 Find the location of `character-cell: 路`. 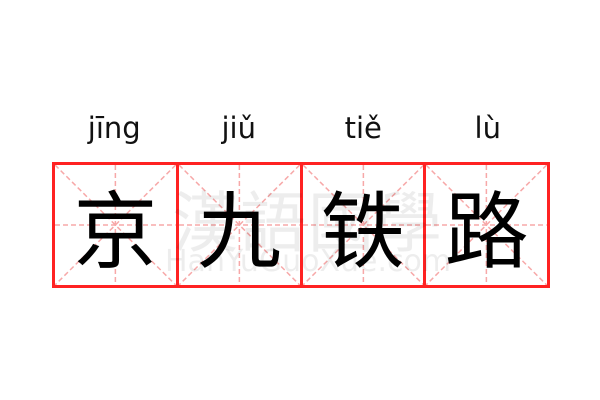

character-cell: 路 is located at coordinates (486, 225).